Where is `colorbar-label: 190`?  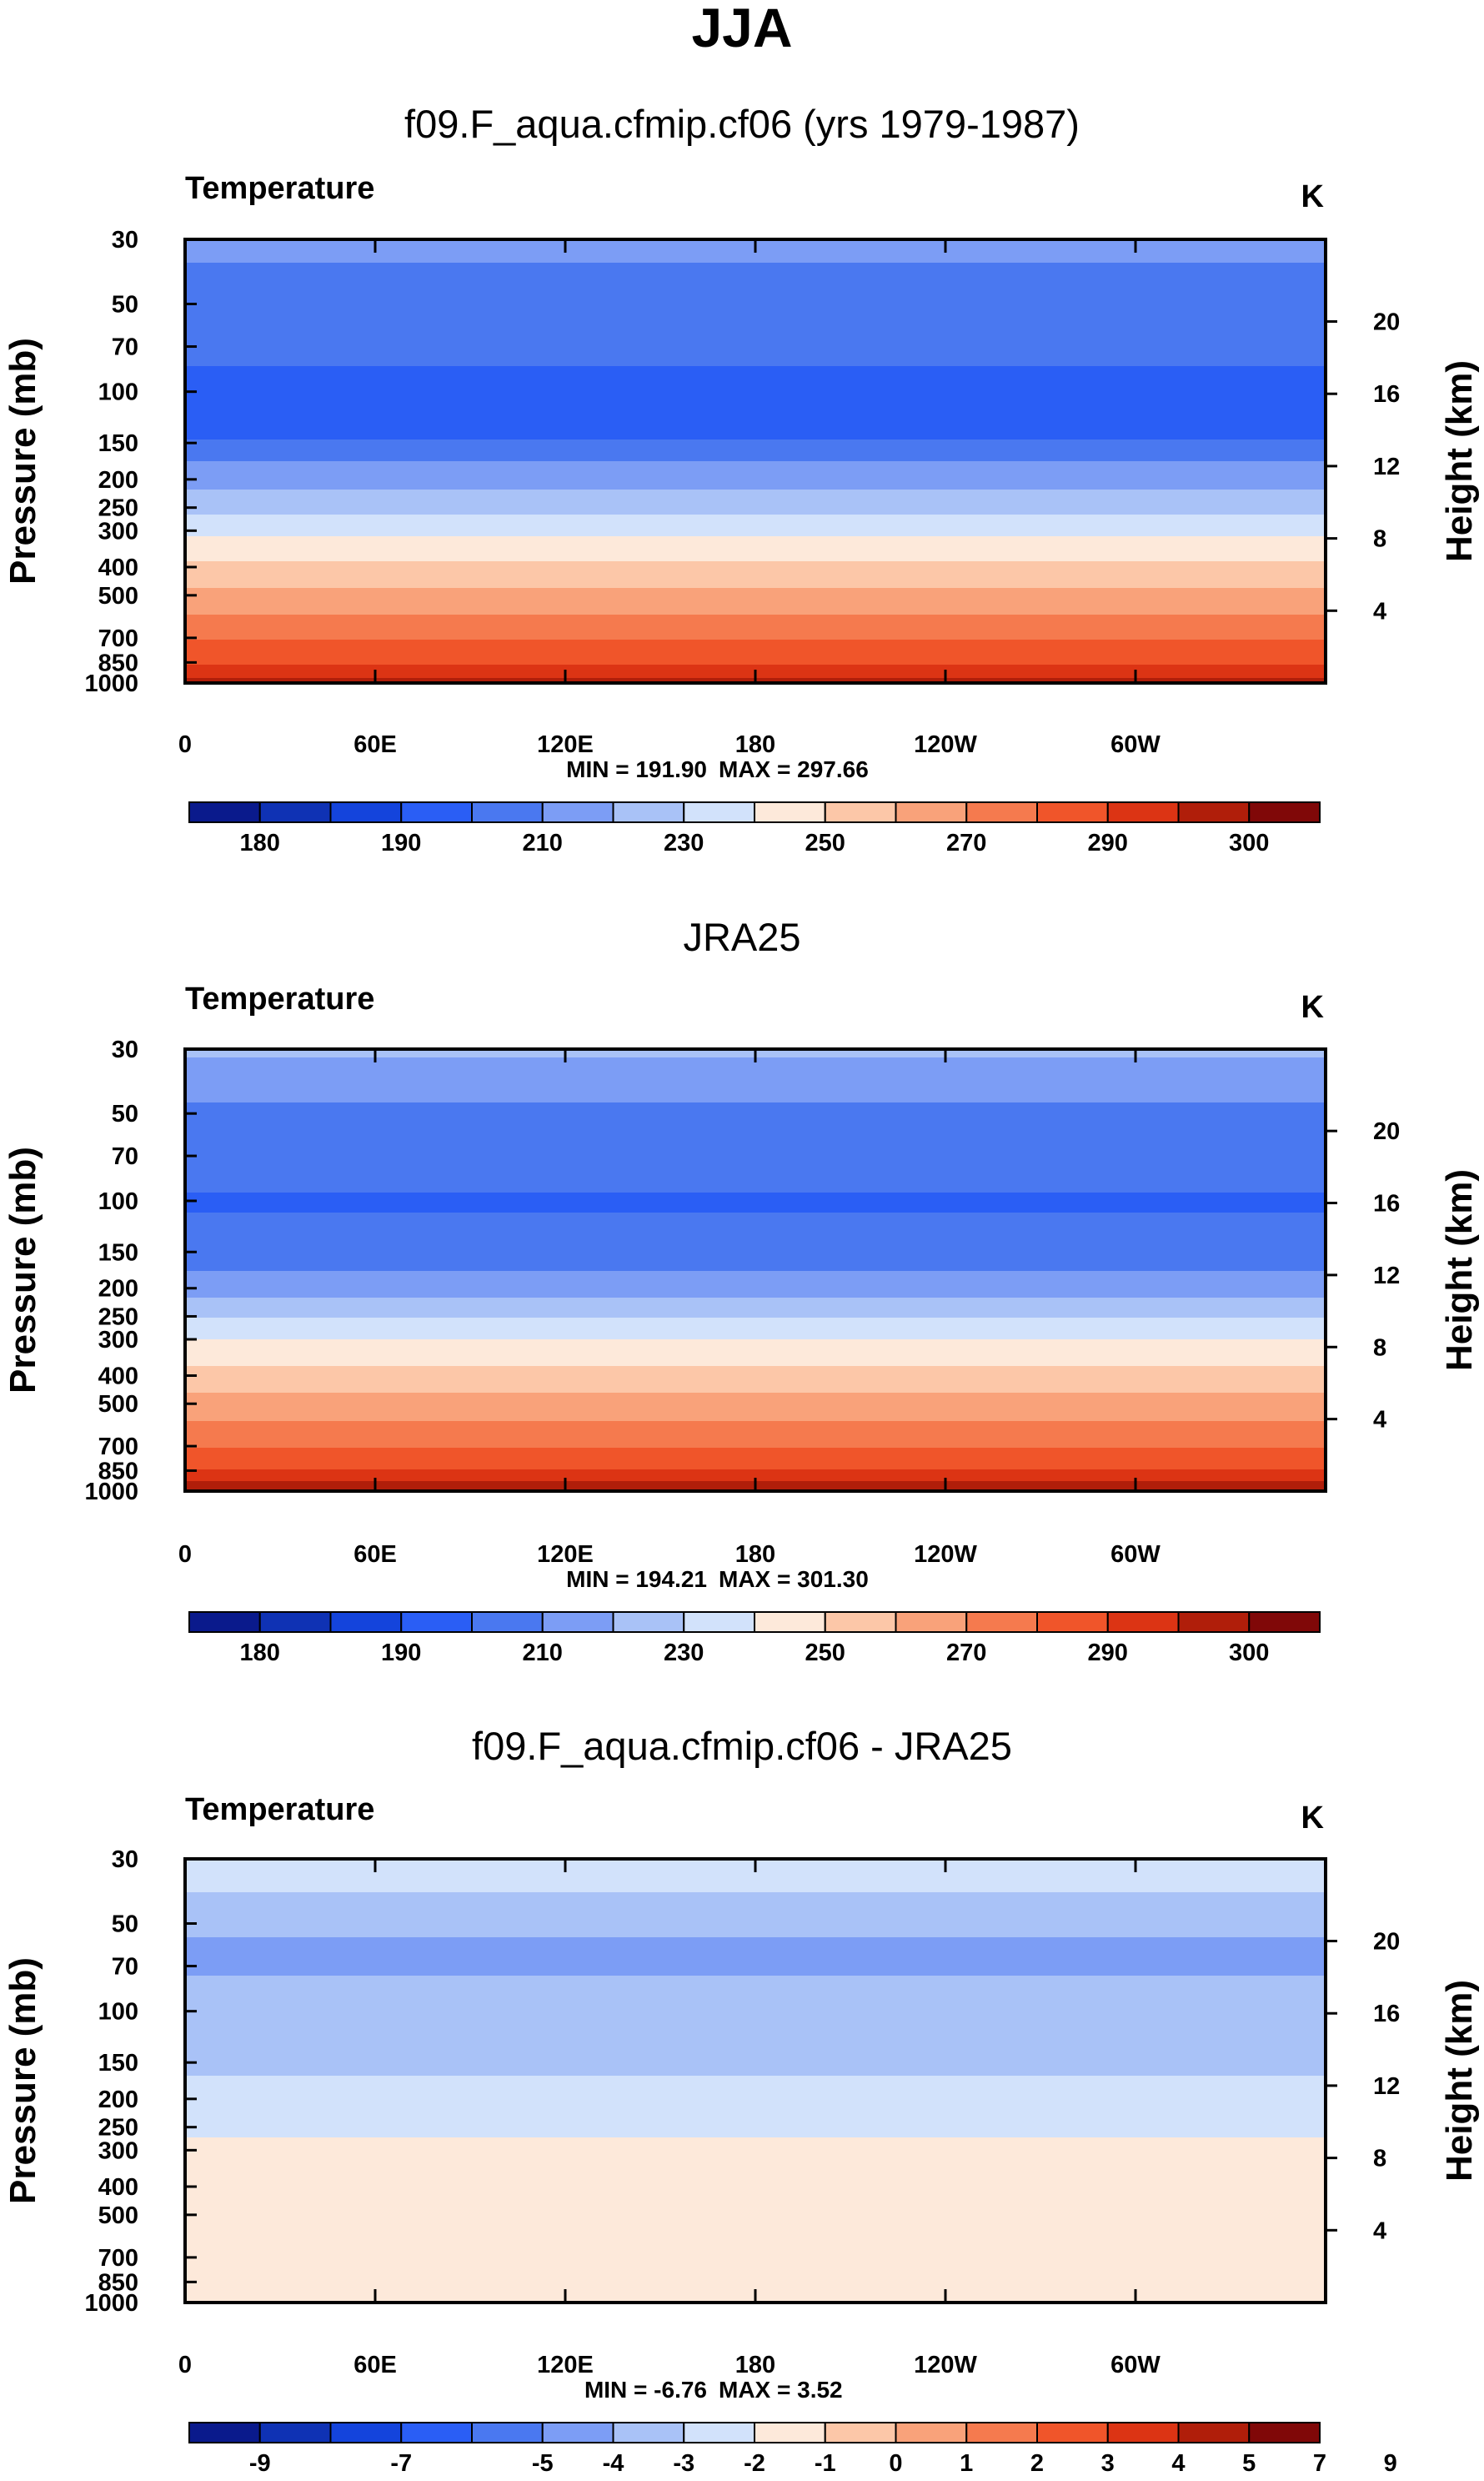
colorbar-label: 190 is located at coordinates (401, 843).